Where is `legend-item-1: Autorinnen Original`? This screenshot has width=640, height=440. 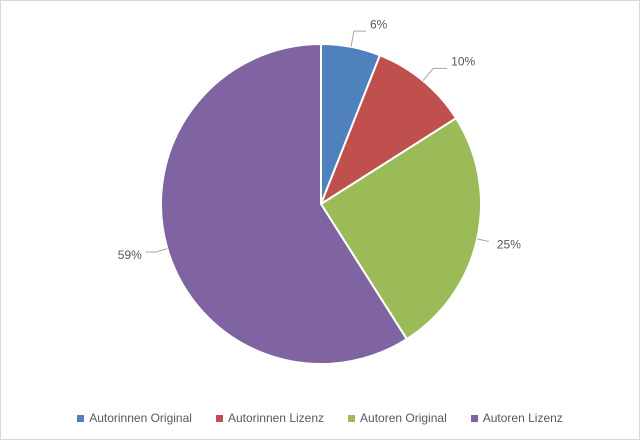
legend-item-1: Autorinnen Original is located at coordinates (134, 418).